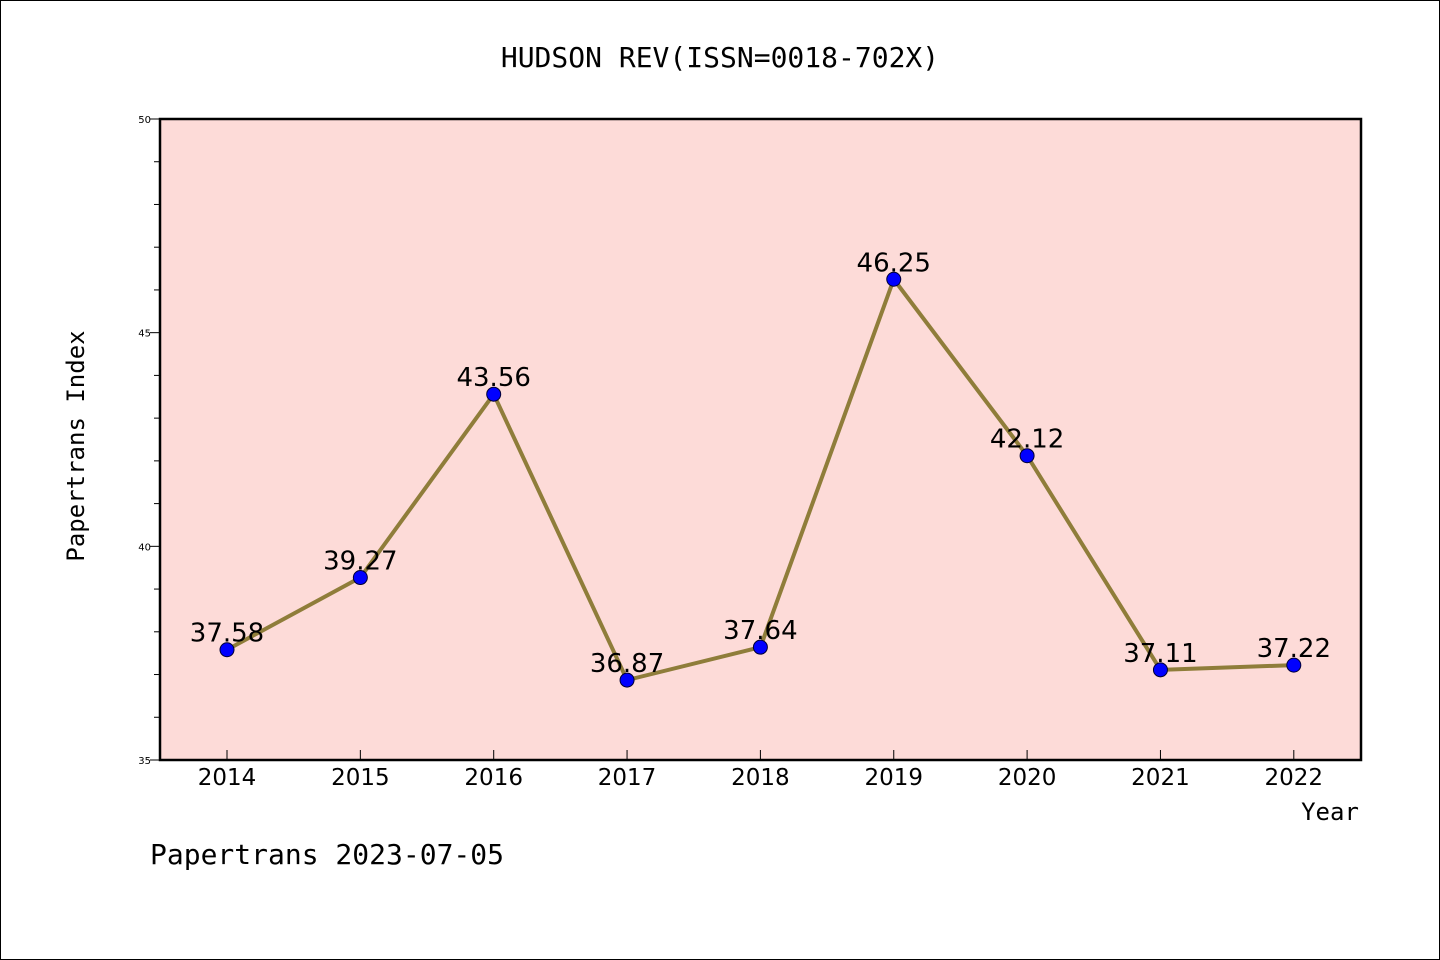  Describe the element at coordinates (144, 761) in the screenshot. I see `y-tick-label: 35` at that location.